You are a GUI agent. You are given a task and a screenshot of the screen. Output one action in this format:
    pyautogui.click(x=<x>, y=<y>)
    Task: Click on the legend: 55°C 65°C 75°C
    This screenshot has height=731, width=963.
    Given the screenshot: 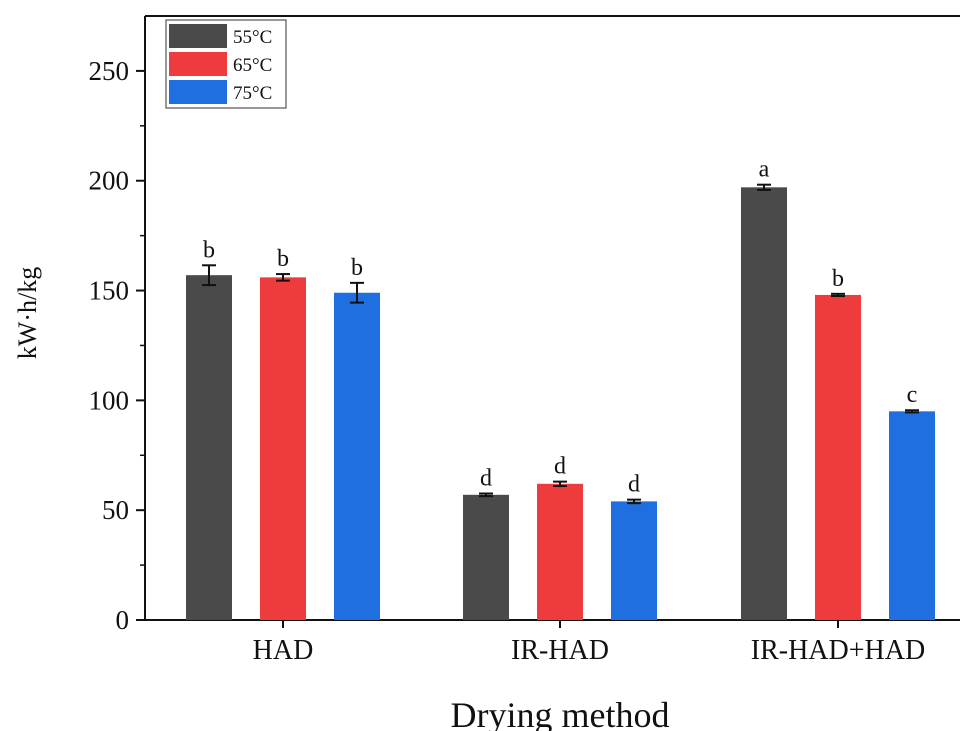 What is the action you would take?
    pyautogui.click(x=226, y=64)
    